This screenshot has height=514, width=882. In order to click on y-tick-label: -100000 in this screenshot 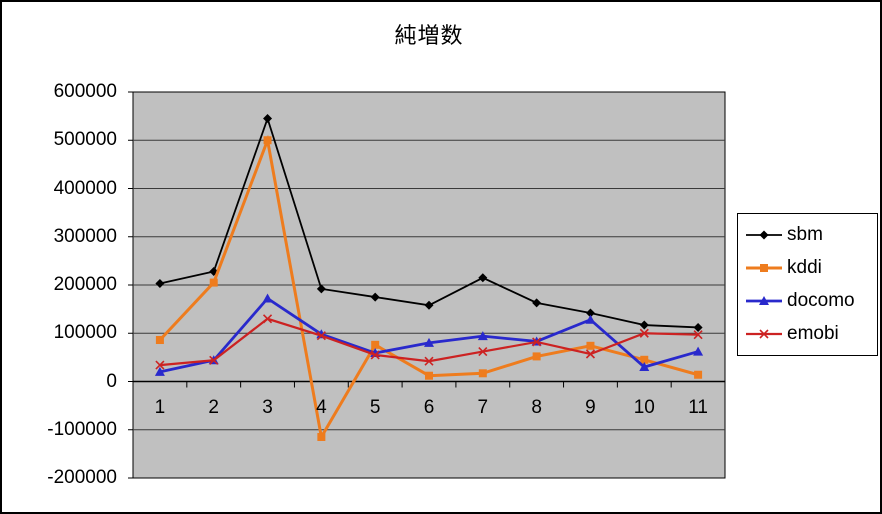, I will do `click(82, 429)`.